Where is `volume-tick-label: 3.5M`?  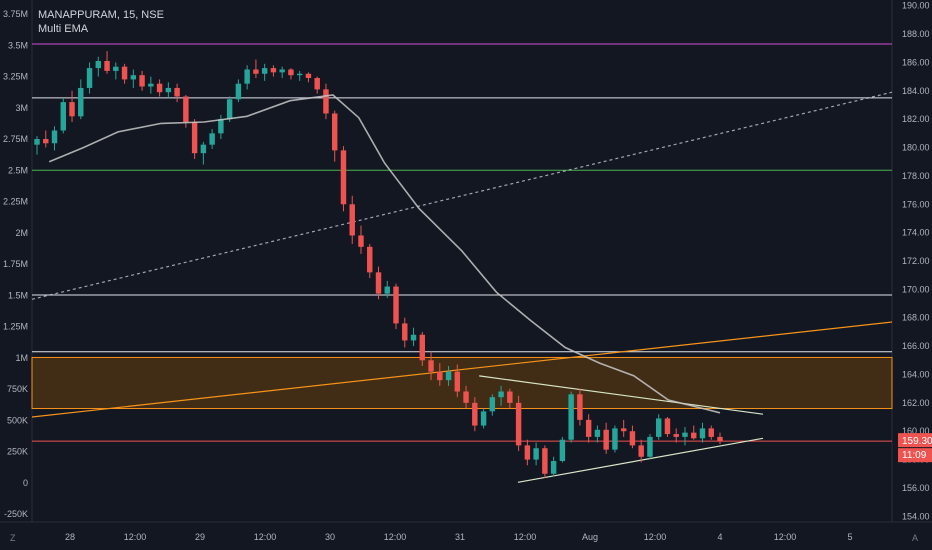
volume-tick-label: 3.5M is located at coordinates (18, 45).